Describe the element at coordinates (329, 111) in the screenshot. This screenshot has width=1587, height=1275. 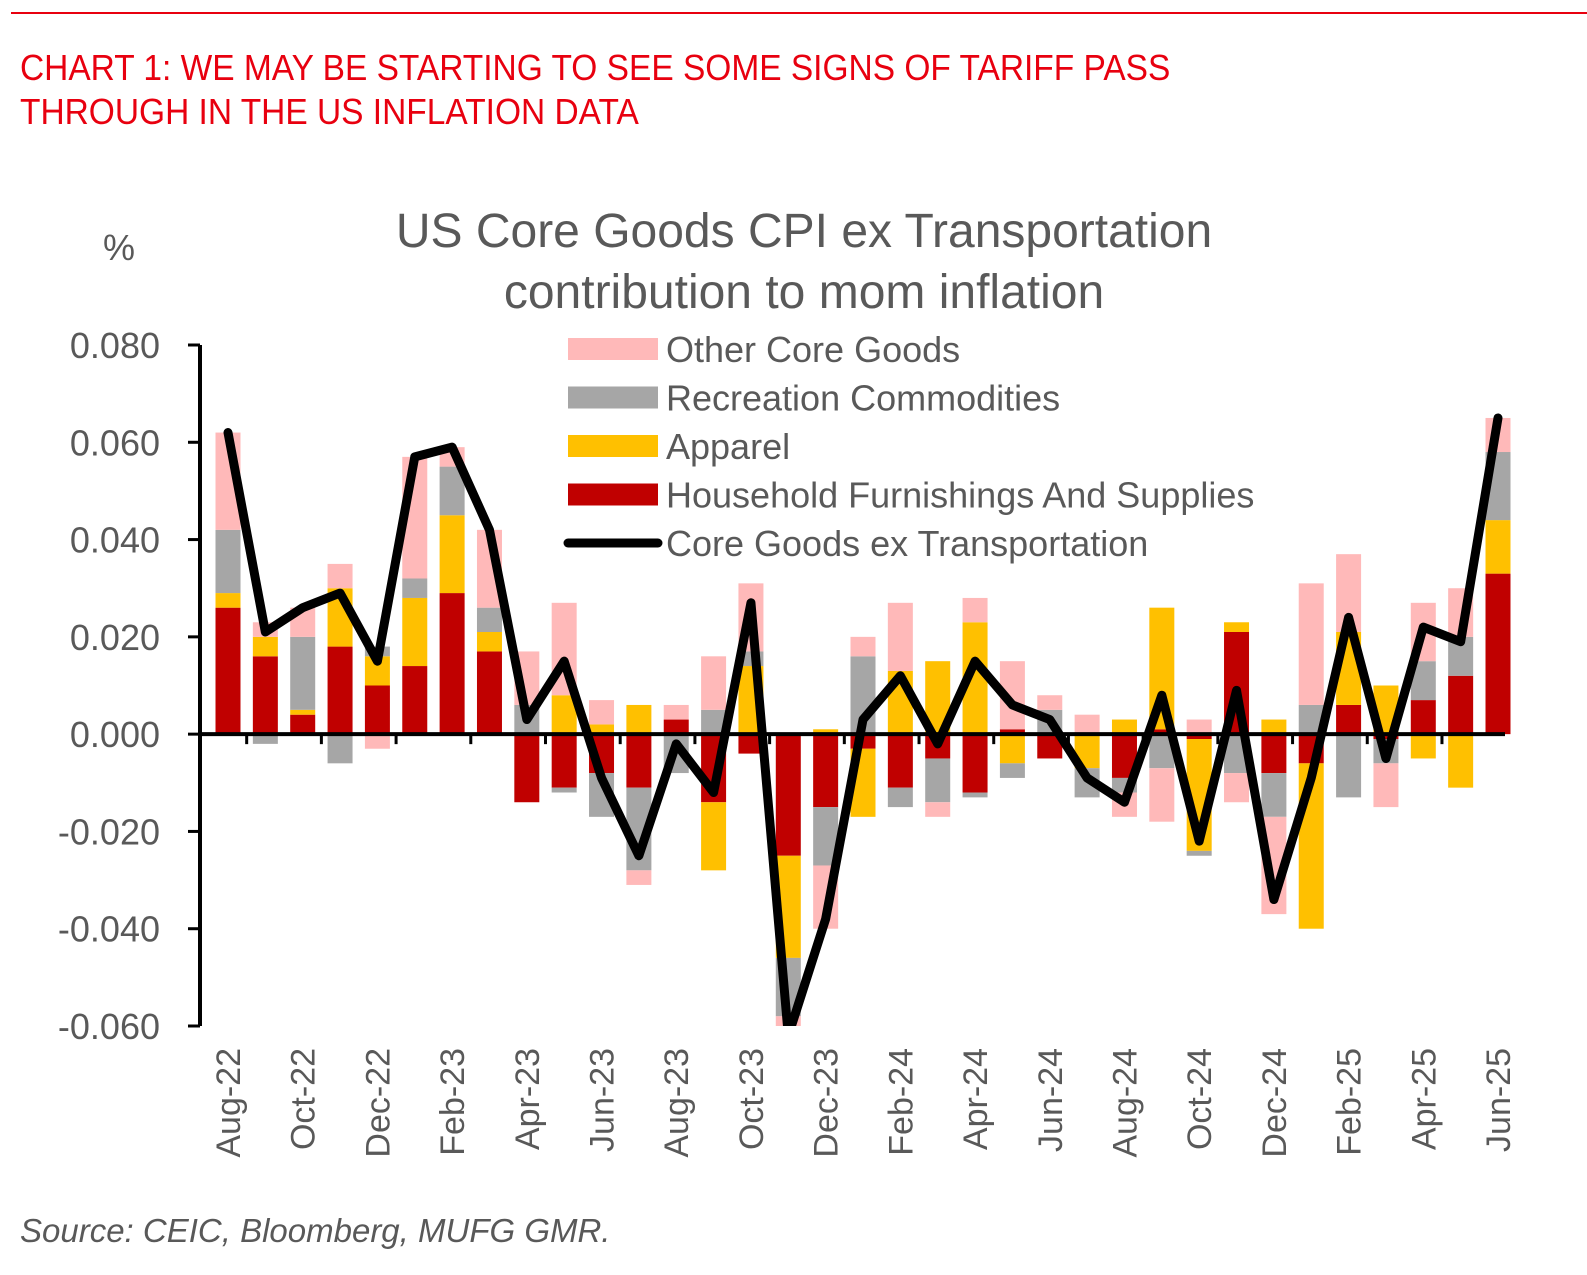
I see `headline-line-2: THROUGH IN THE US INFLATION DATA` at that location.